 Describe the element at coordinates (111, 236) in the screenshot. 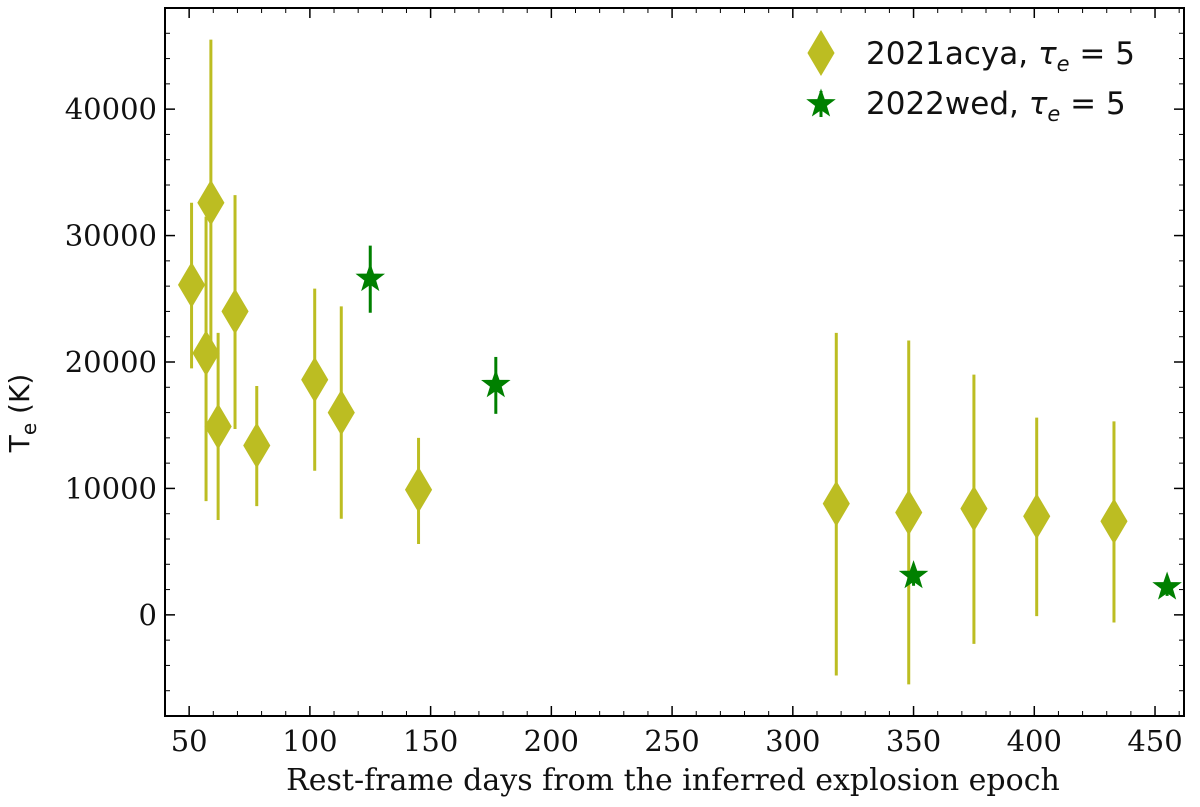

I see `y-tick-label: 30000` at that location.